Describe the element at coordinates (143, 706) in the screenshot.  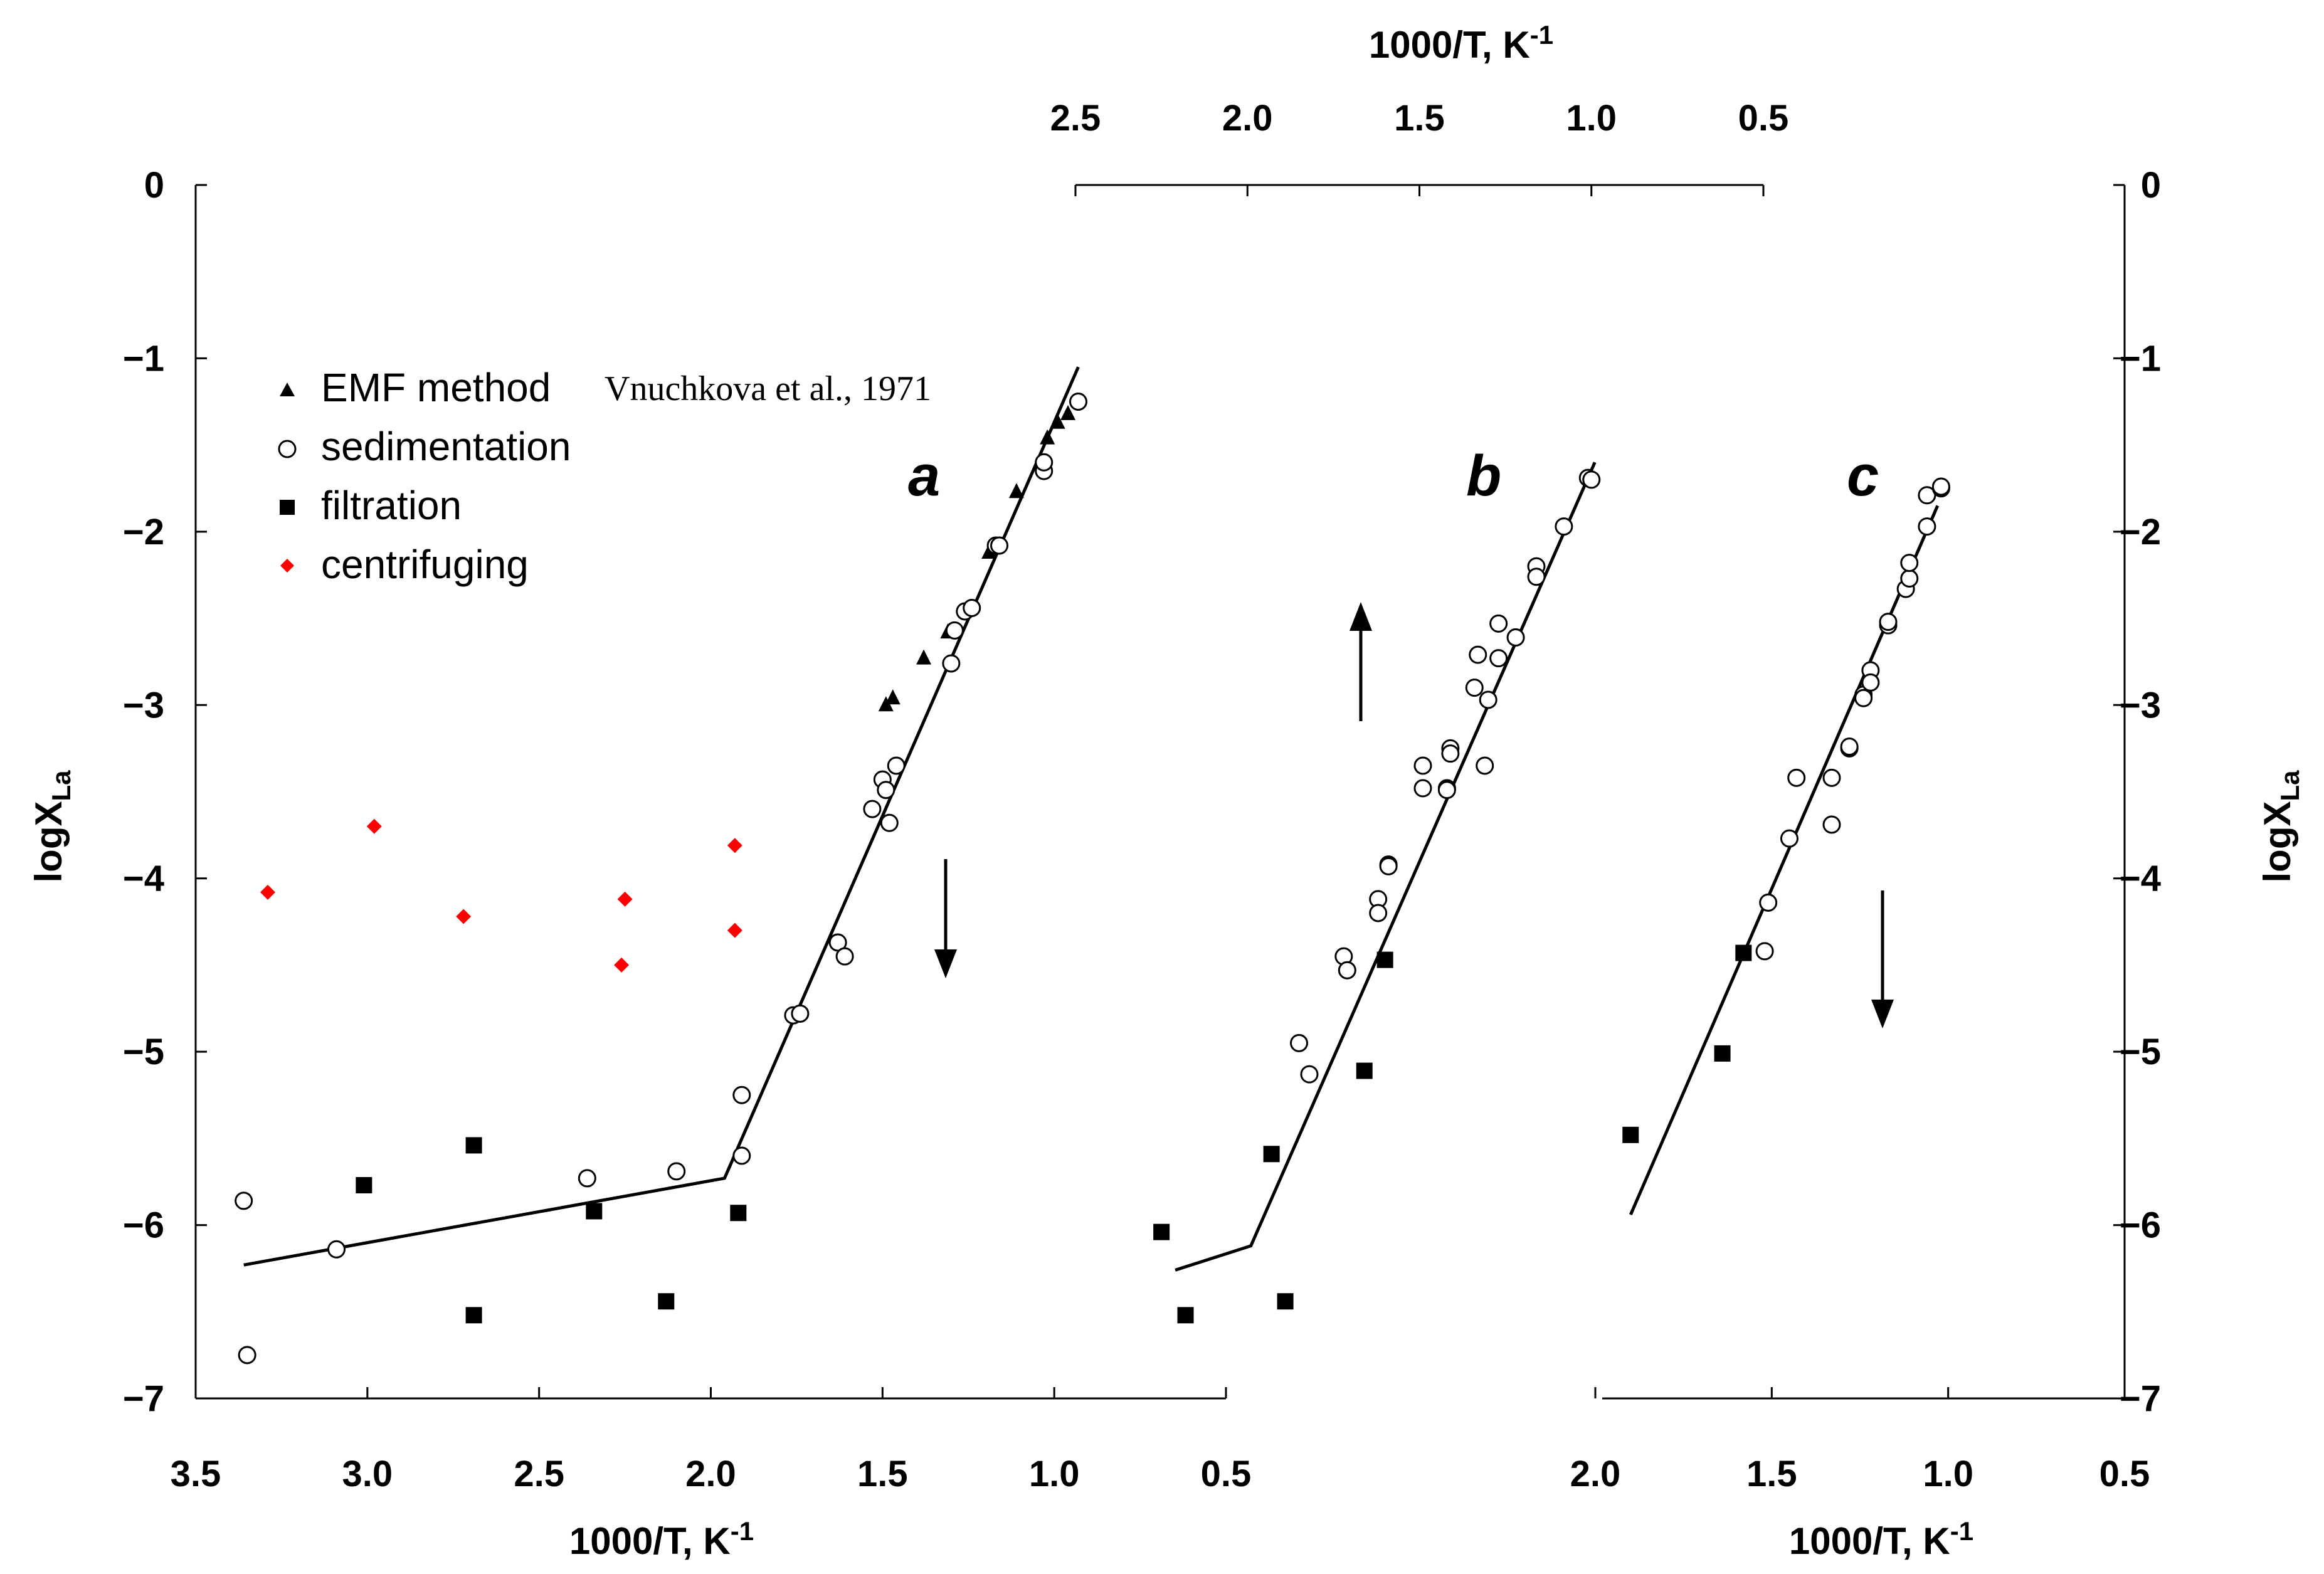
I see `y-tick-label-left: −3` at that location.